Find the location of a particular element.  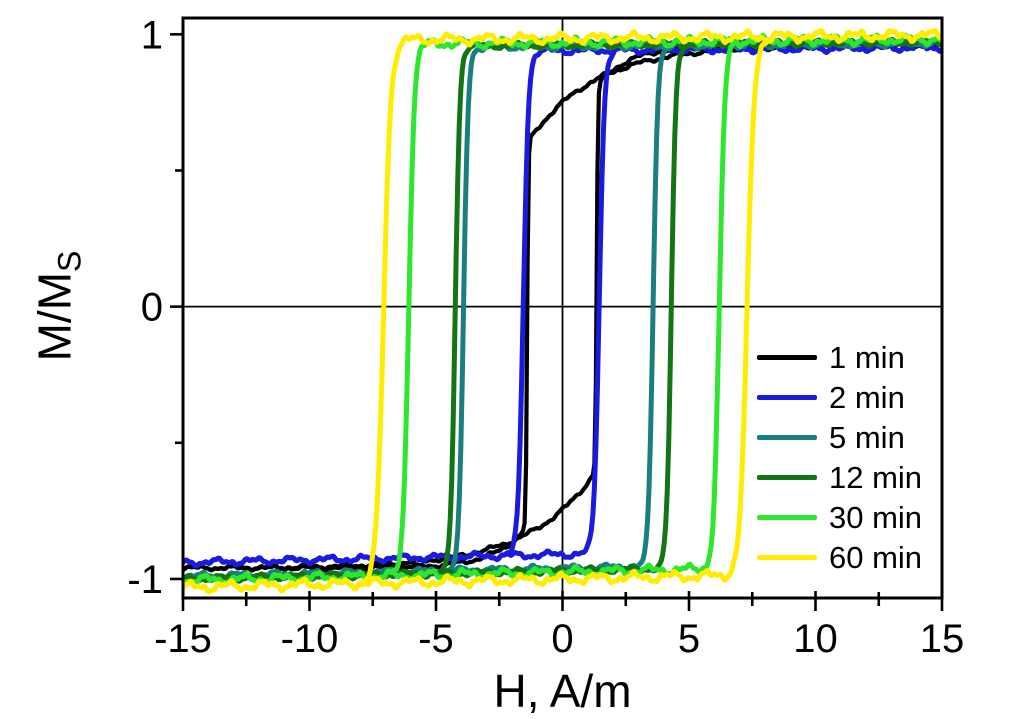

legend-label: 1 min is located at coordinates (867, 357).